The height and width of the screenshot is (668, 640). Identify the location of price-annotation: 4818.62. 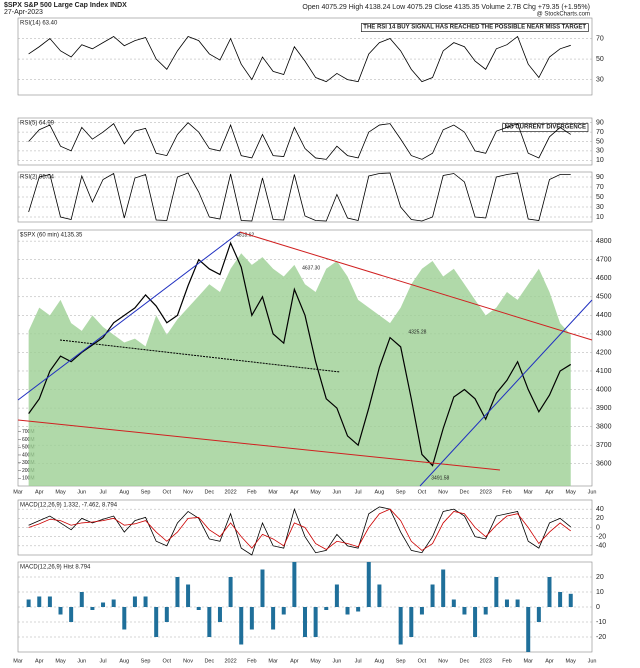
(245, 235).